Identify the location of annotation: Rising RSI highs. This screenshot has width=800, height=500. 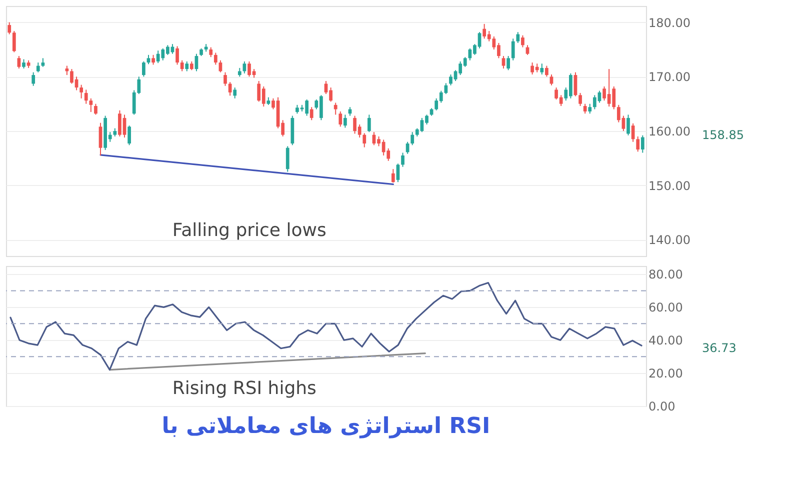
(244, 389).